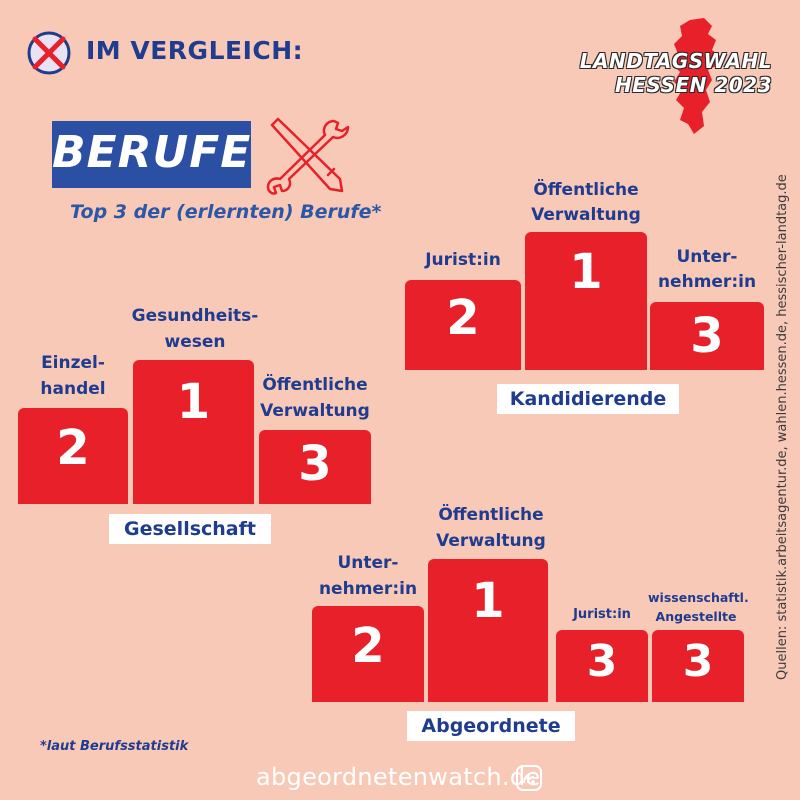  I want to click on label-first-line-2: wesen, so click(195, 342).